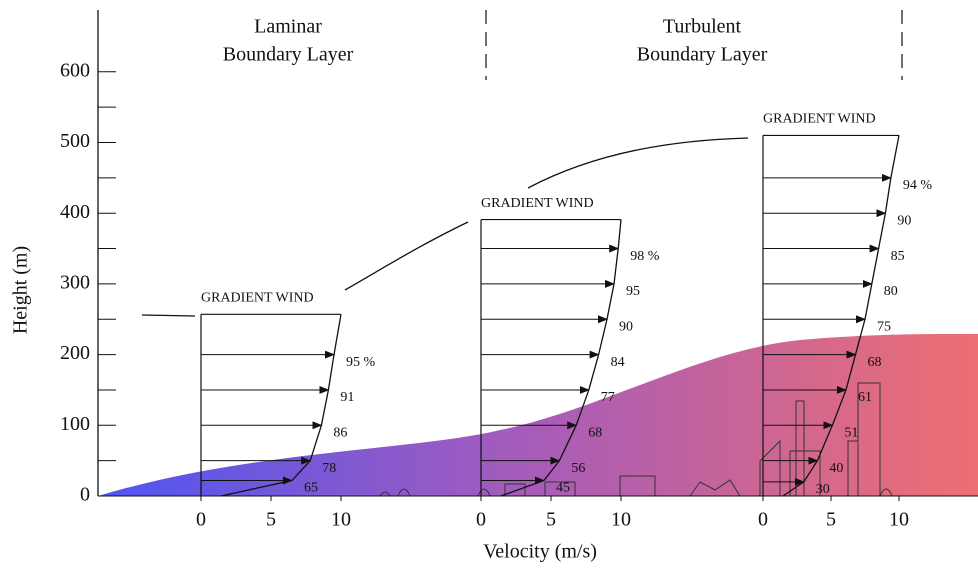 Image resolution: width=978 pixels, height=569 pixels. Describe the element at coordinates (540, 552) in the screenshot. I see `x-axis-label: Velocity (m/s)` at that location.